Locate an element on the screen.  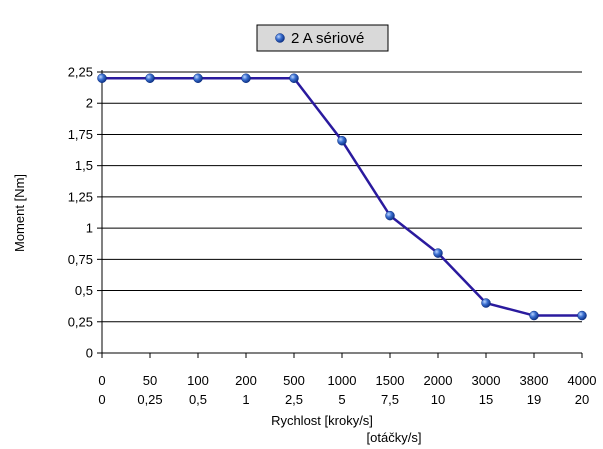
x-axis-title-secondary: [otáčky/s] is located at coordinates (394, 437).